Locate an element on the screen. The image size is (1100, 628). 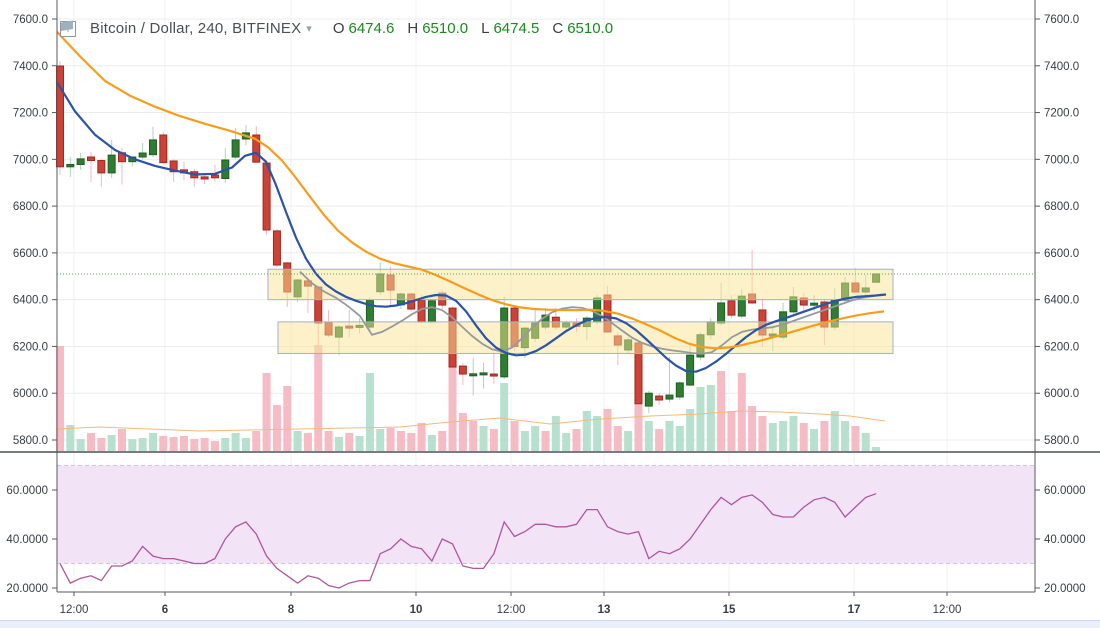
volume-layer is located at coordinates (471, 398).